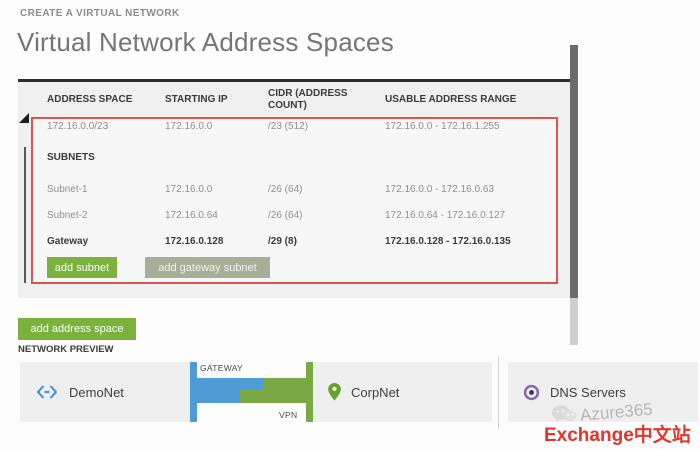 This screenshot has width=700, height=450. Describe the element at coordinates (448, 241) in the screenshot. I see `usable-range-value: 172.16.0.128 - 172.16.0.135` at that location.